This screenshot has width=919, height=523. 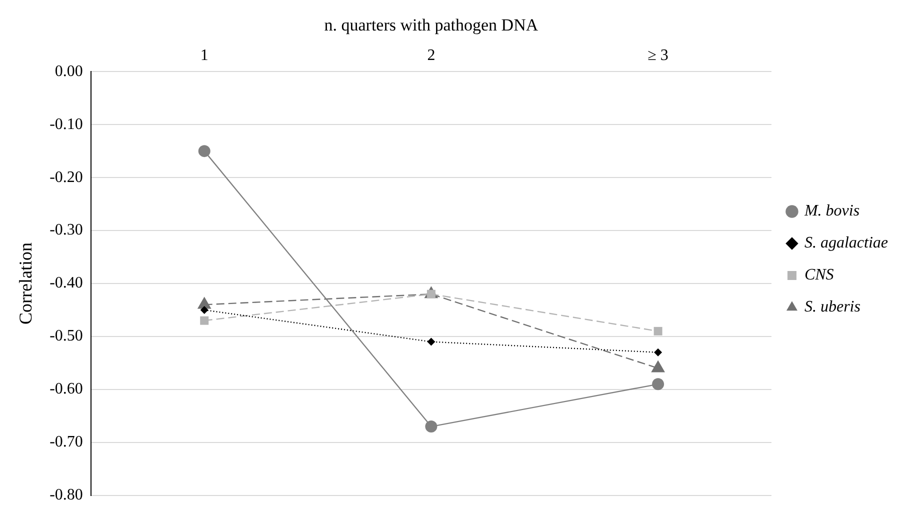 What do you see at coordinates (66, 389) in the screenshot?
I see `y-tick-label: -0.60` at bounding box center [66, 389].